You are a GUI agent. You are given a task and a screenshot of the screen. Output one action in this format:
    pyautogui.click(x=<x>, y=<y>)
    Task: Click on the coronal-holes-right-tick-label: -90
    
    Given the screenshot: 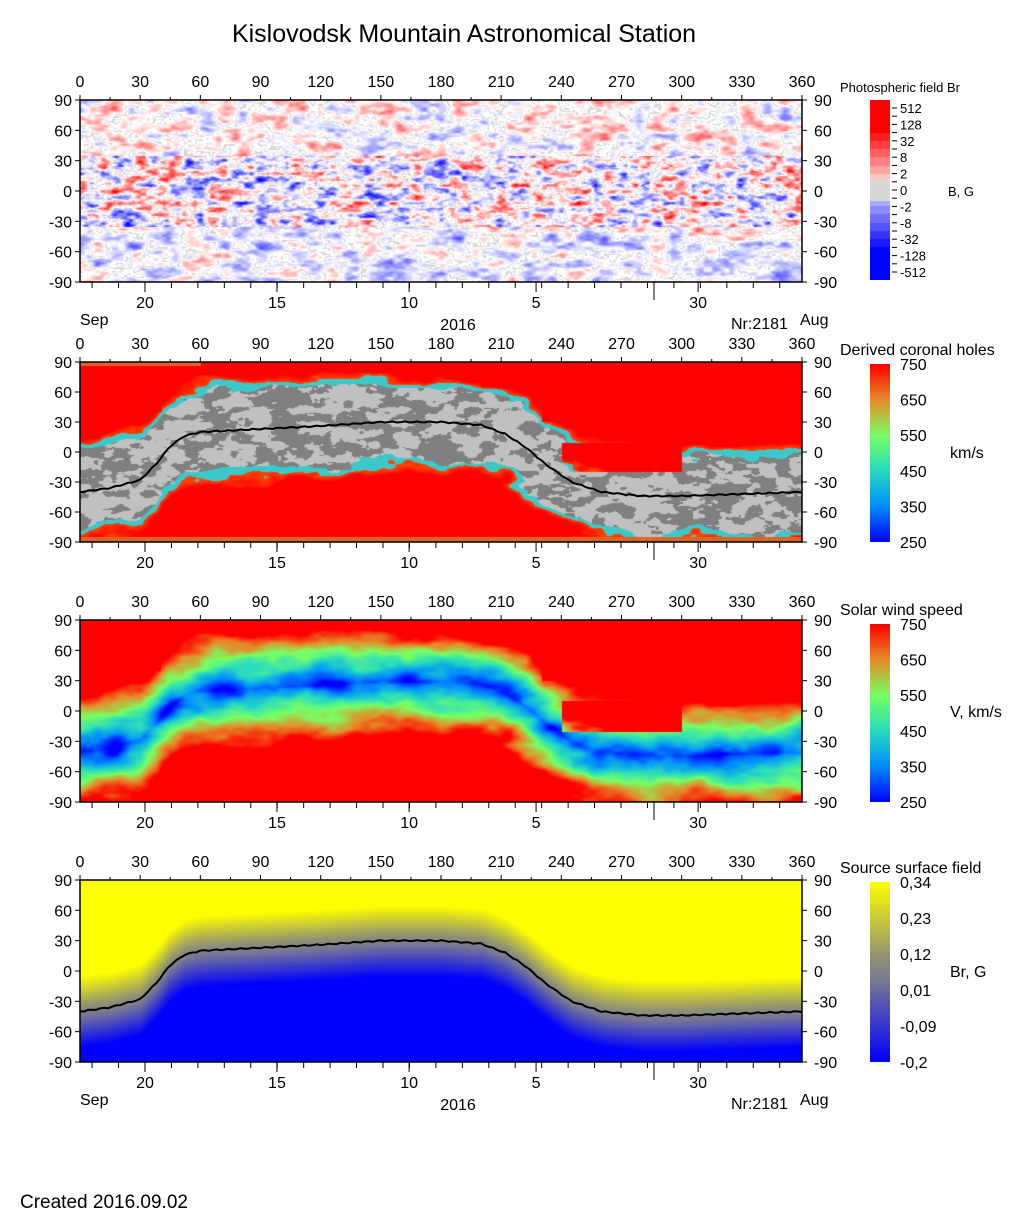 What is the action you would take?
    pyautogui.click(x=825, y=543)
    